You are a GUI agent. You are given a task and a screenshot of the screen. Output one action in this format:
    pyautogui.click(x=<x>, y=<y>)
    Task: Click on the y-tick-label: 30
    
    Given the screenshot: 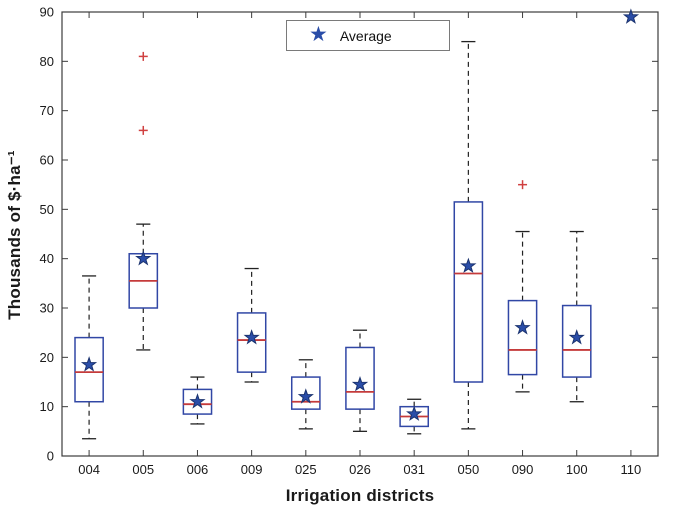 What is the action you would take?
    pyautogui.click(x=47, y=308)
    